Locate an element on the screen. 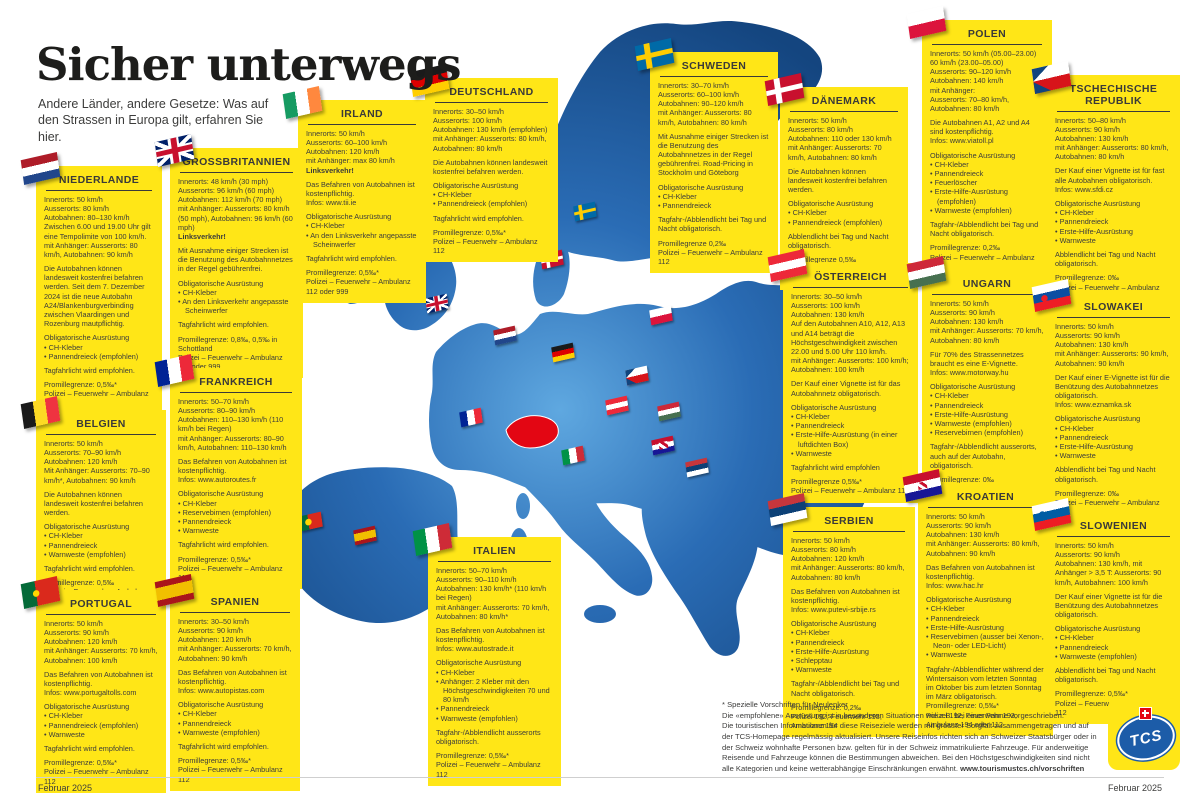 This screenshot has width=1200, height=811. map-iberia is located at coordinates (370, 545).